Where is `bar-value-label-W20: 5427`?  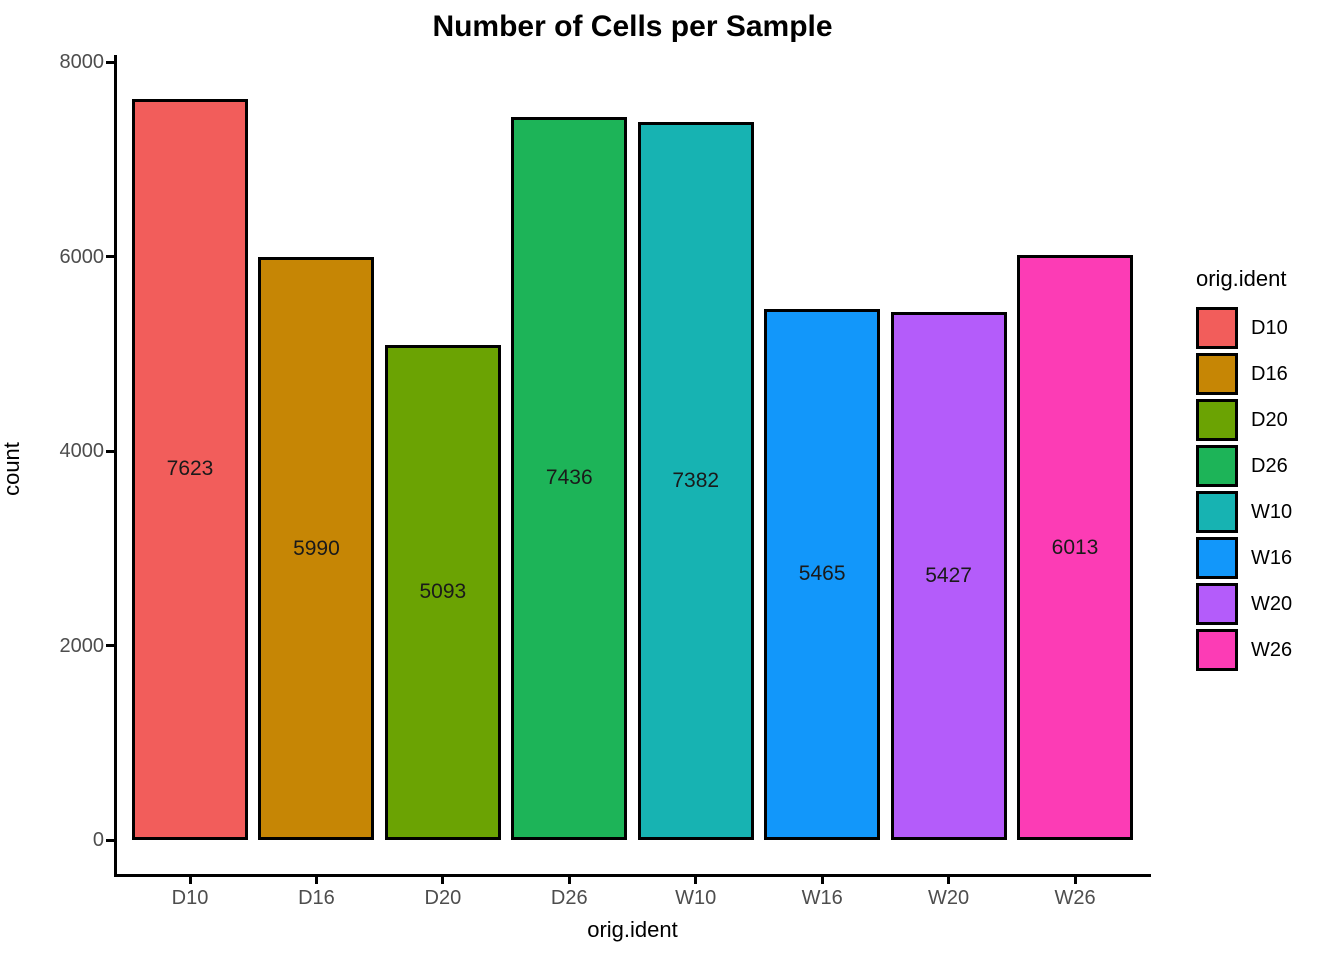 bar-value-label-W20: 5427 is located at coordinates (948, 576).